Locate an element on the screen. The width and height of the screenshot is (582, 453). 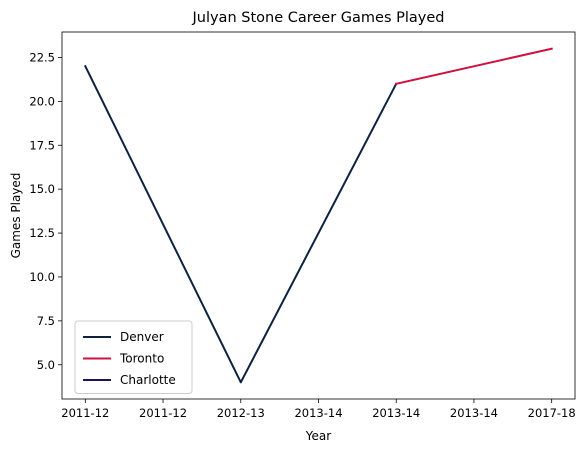
legend-frame is located at coordinates (133, 357).